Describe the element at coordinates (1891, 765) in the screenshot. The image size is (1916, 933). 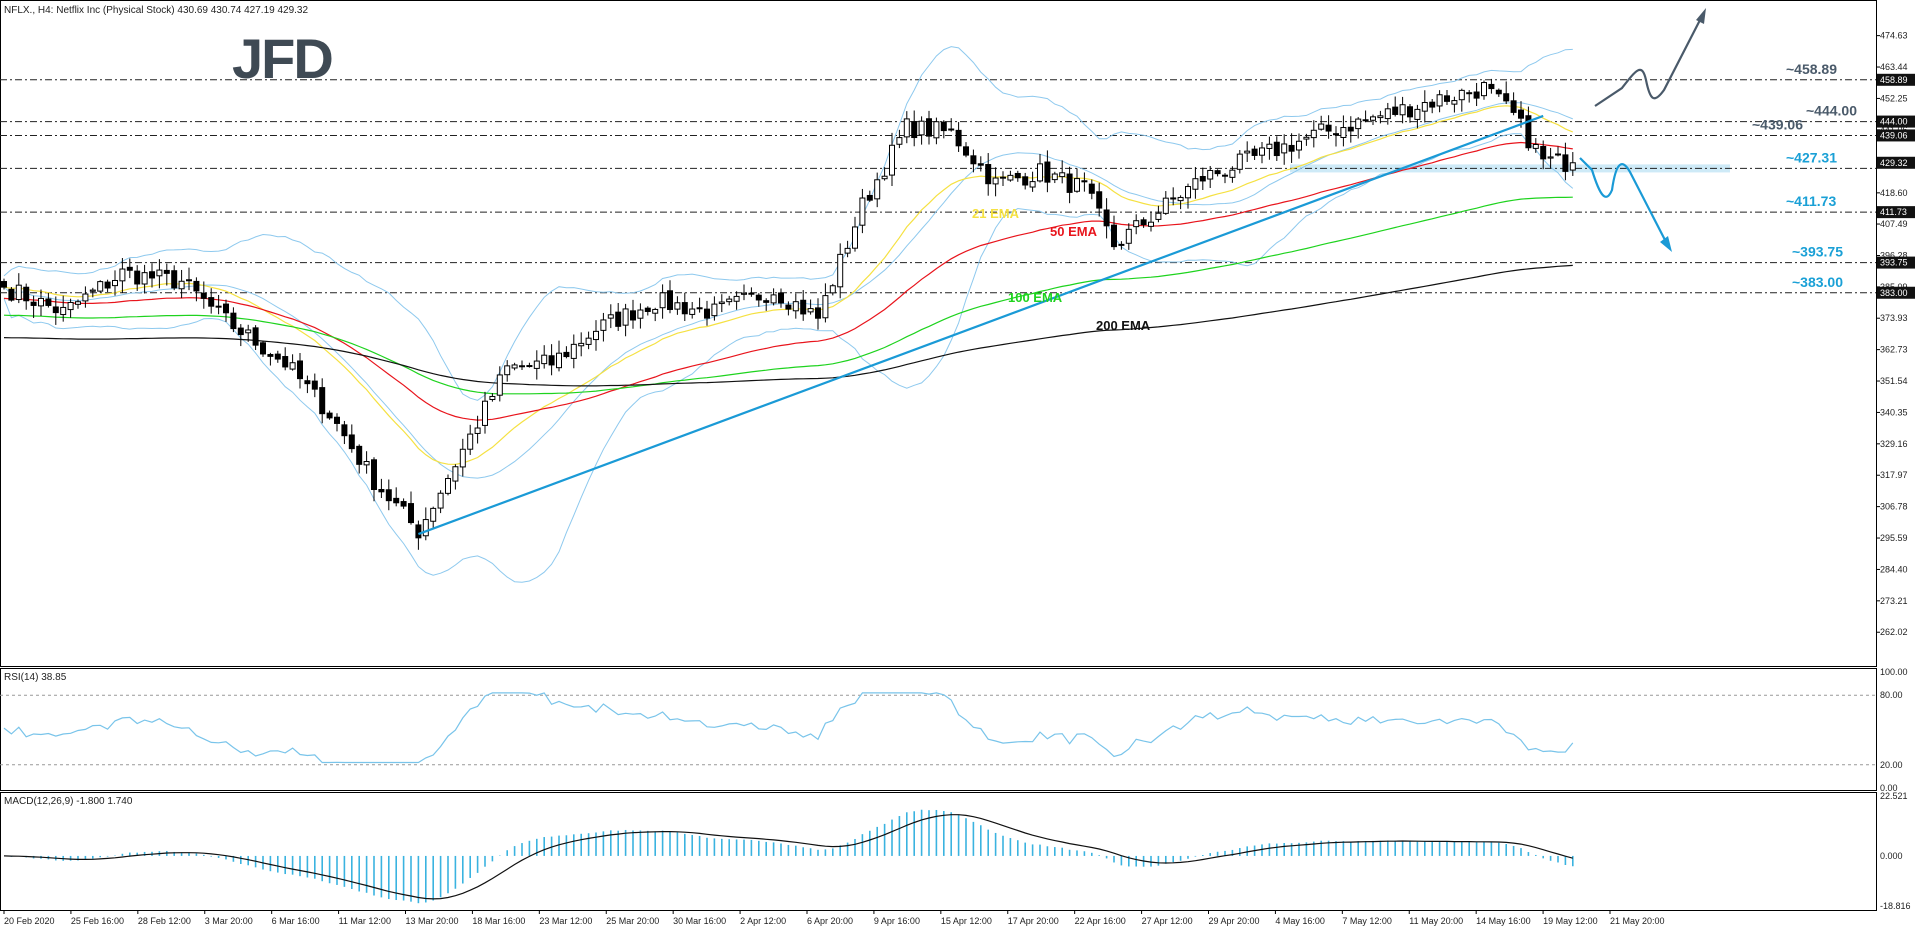
I see `rsi-tick-label: 20.00` at that location.